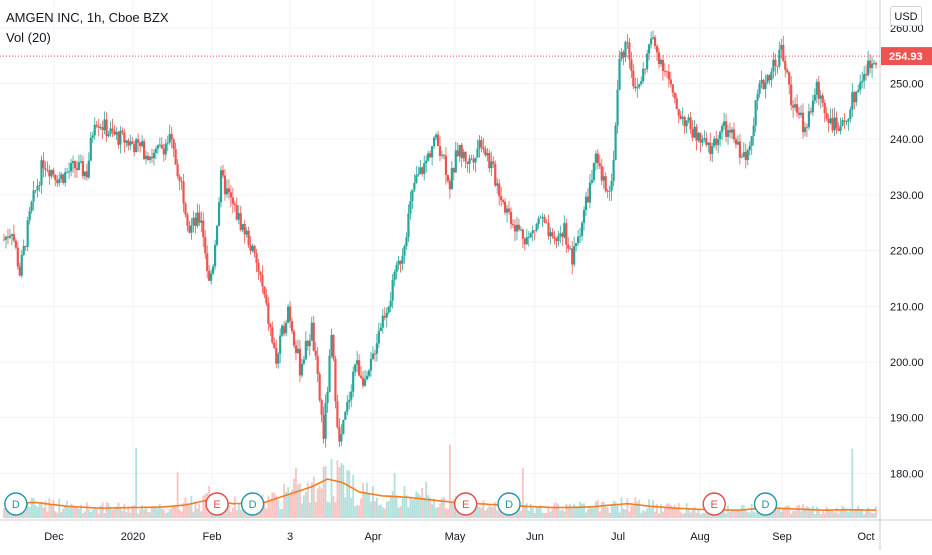 The image size is (932, 555). I want to click on y-tick-label: 190.00, so click(907, 419).